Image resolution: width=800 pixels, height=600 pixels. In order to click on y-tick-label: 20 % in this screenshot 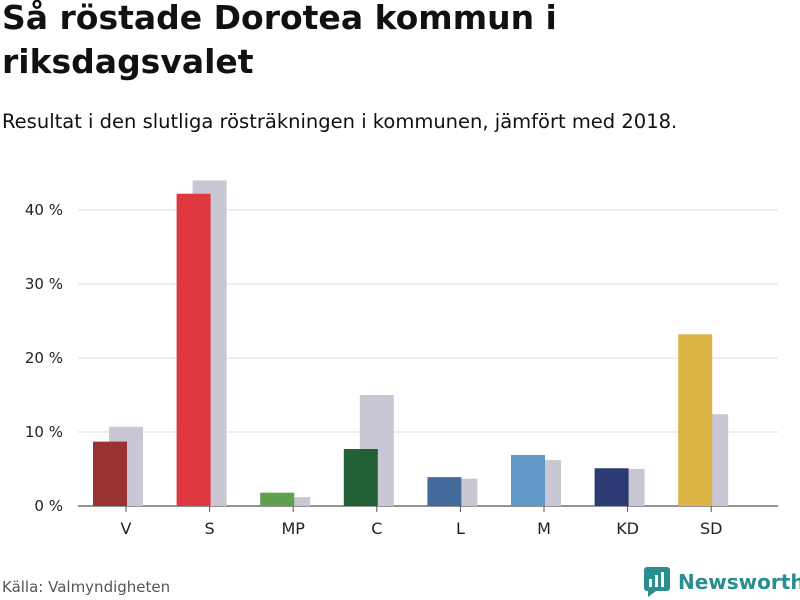, I will do `click(44, 358)`.